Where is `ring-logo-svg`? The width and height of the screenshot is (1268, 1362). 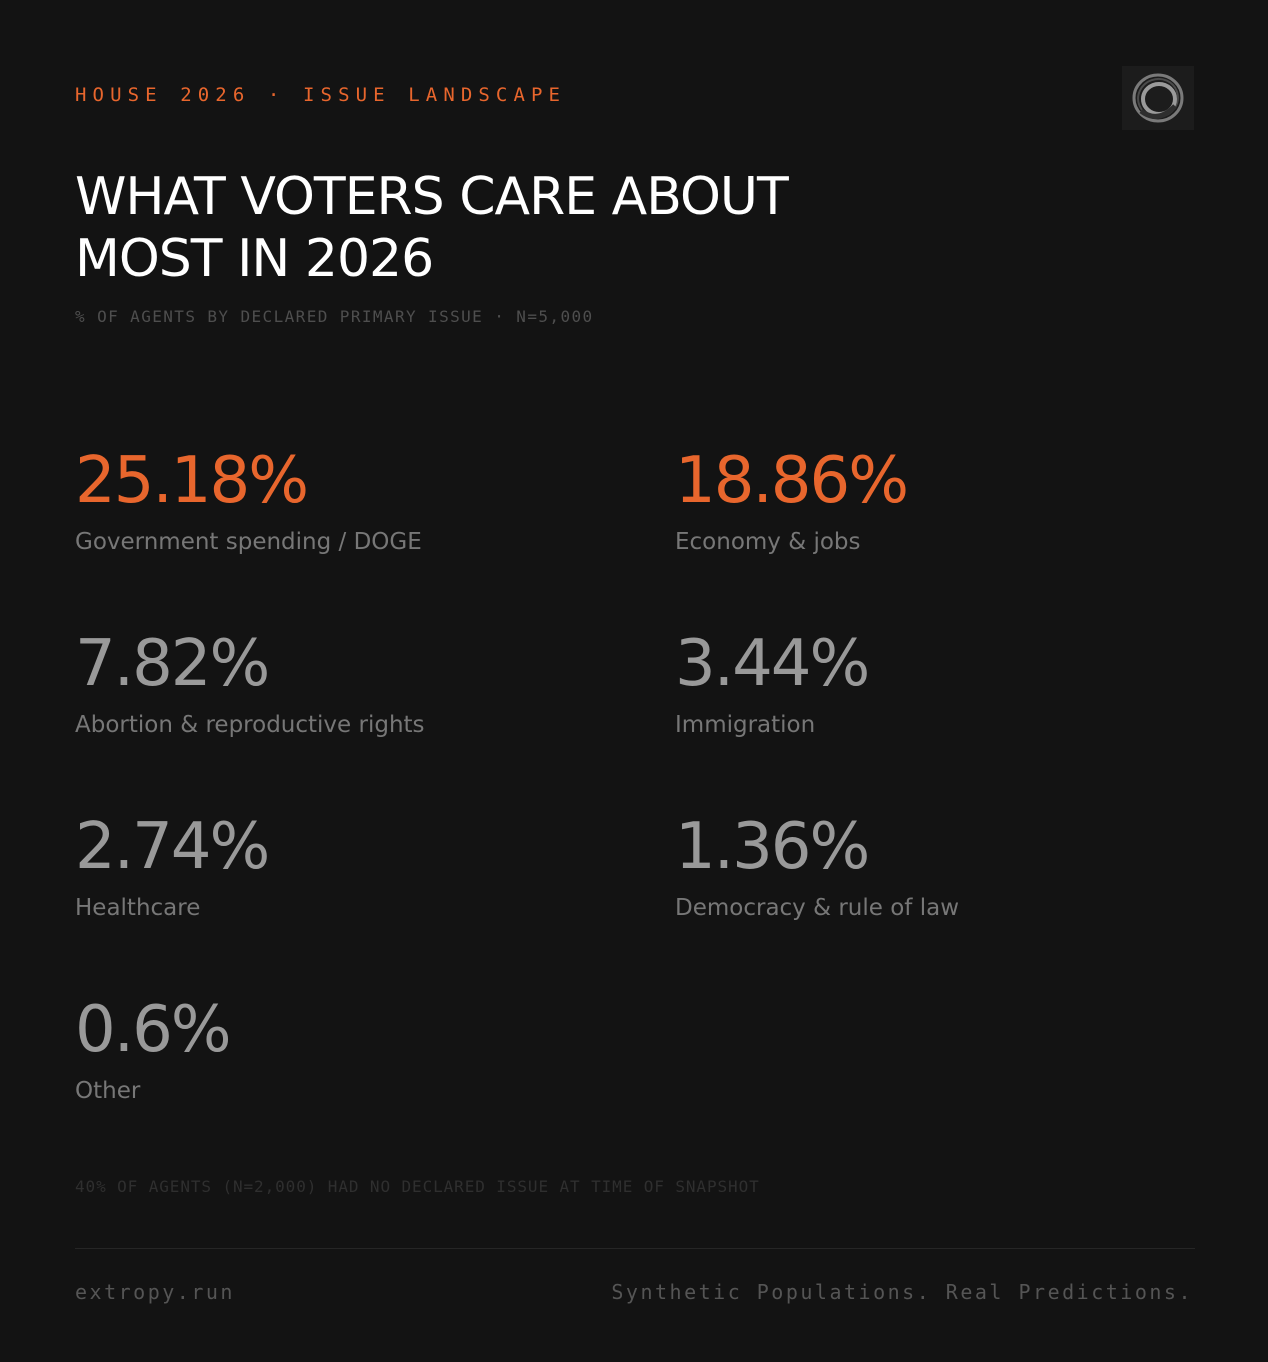
ring-logo-svg is located at coordinates (1158, 98).